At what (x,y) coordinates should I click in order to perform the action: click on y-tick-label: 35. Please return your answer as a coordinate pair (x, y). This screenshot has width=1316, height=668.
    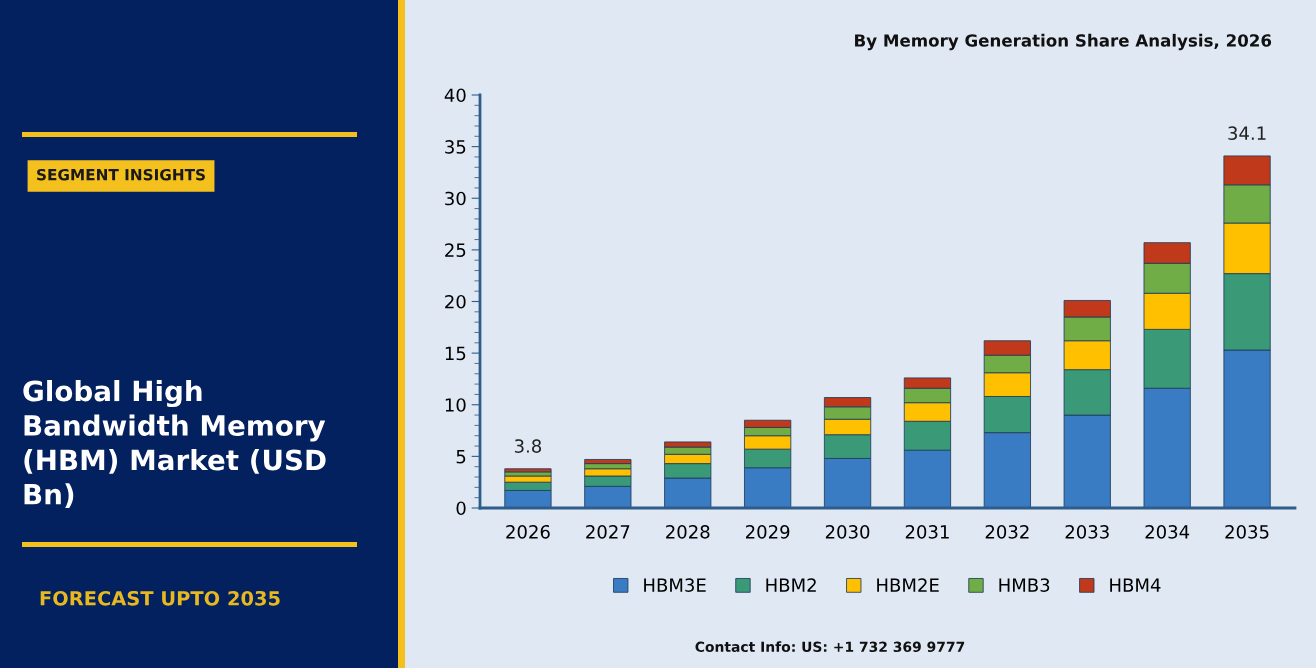
    Looking at the image, I should click on (455, 147).